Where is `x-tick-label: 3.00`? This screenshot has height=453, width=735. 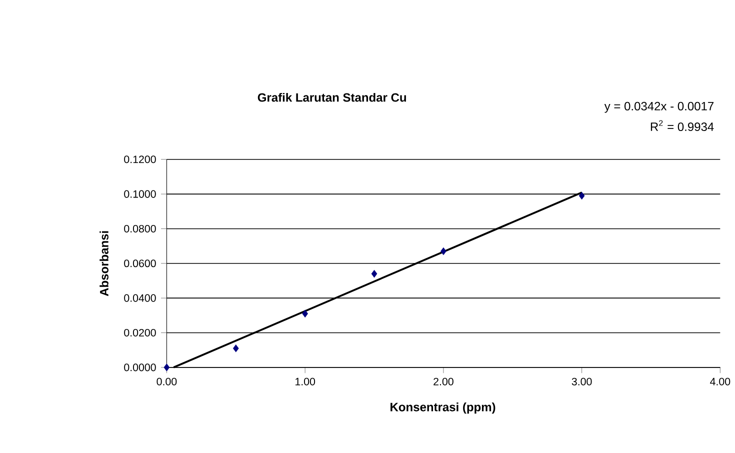
x-tick-label: 3.00 is located at coordinates (582, 382).